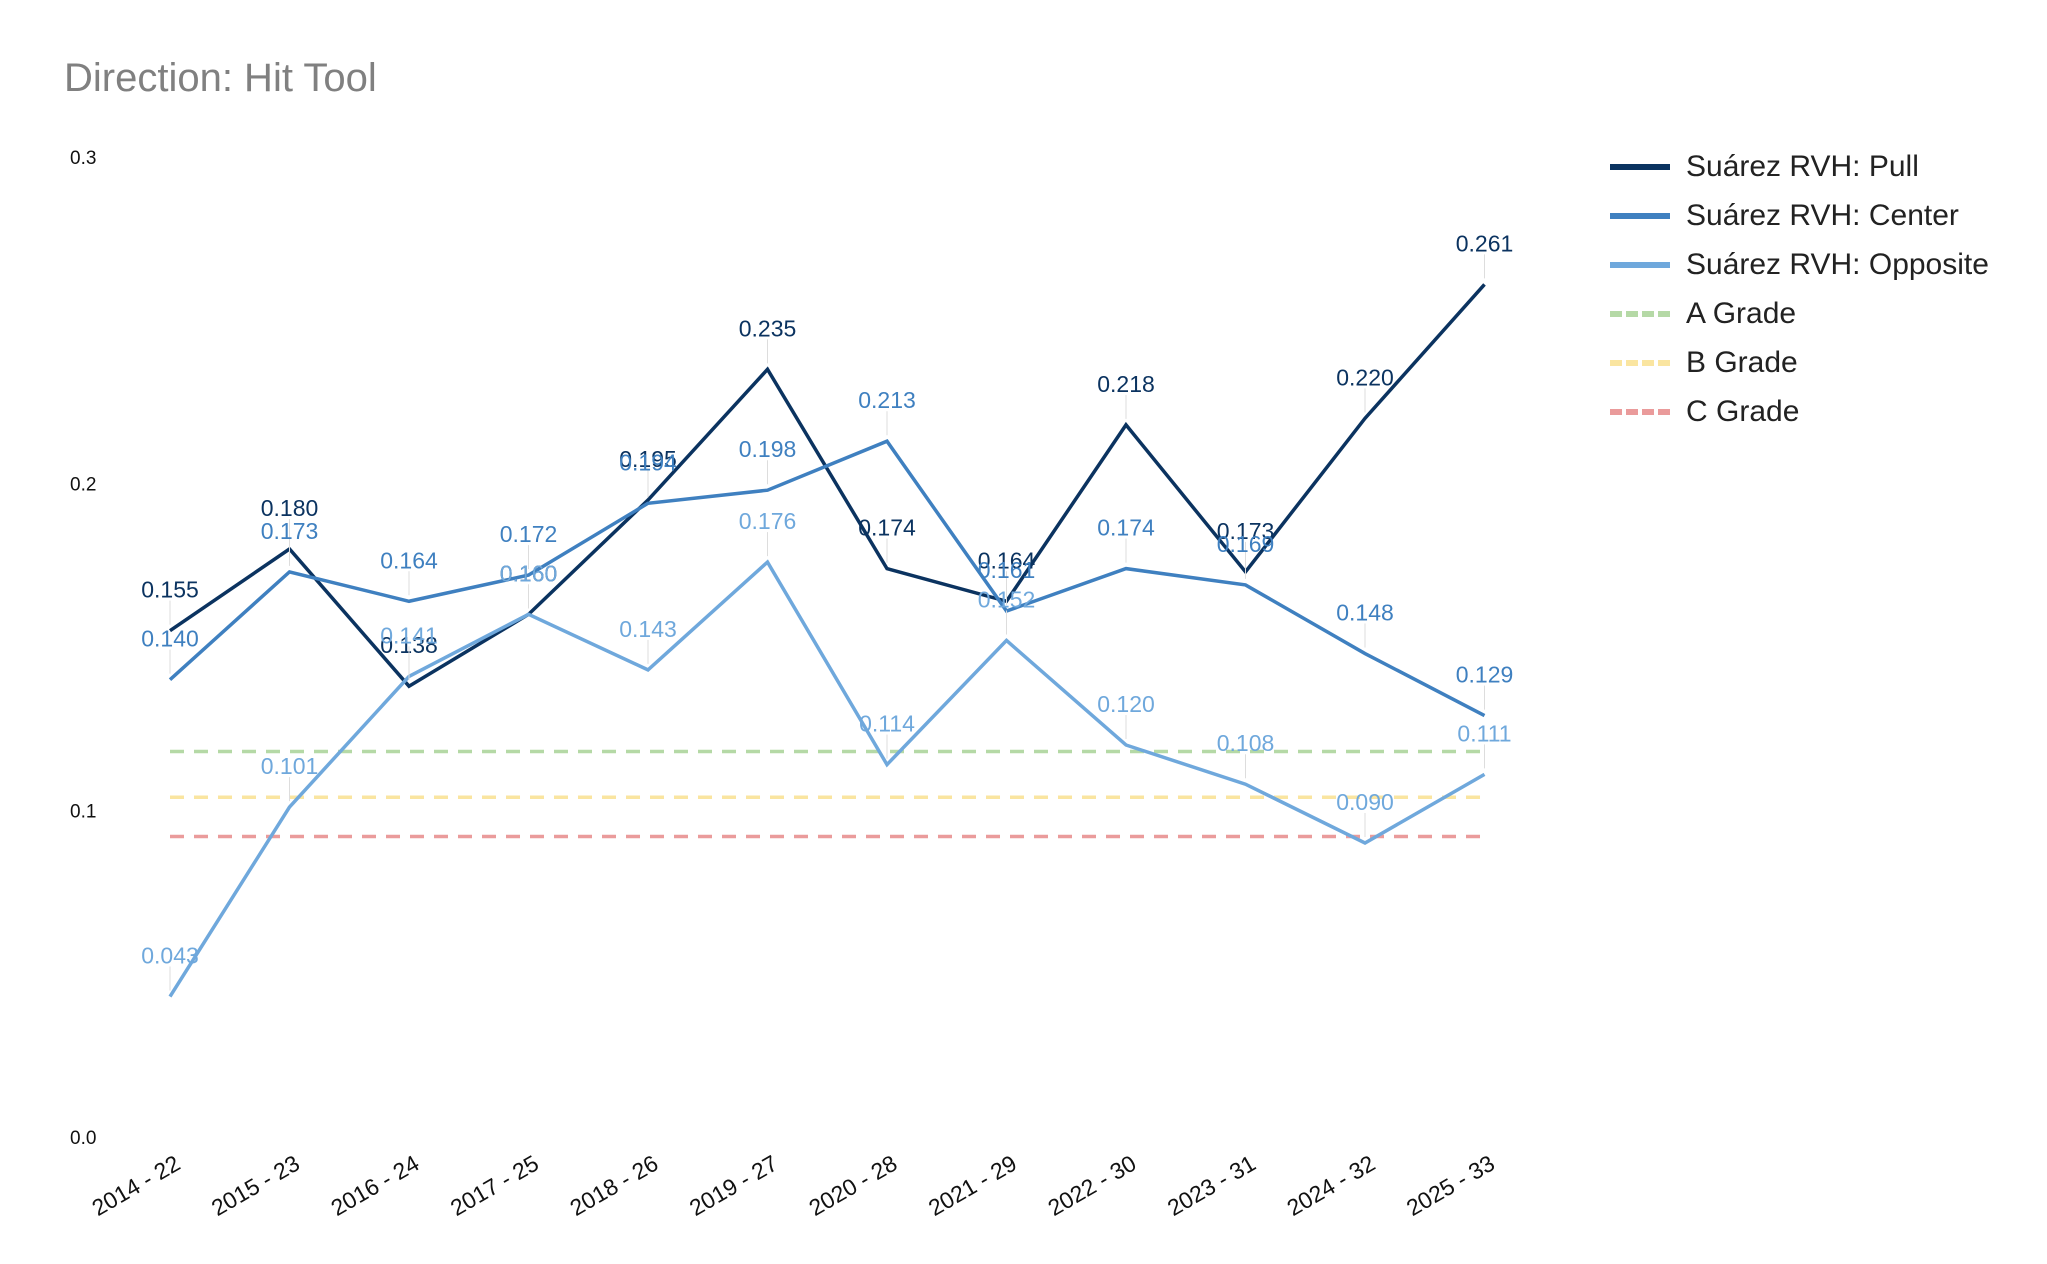  Describe the element at coordinates (613, 1185) in the screenshot. I see `x-tick-label: 2018 - 26` at that location.